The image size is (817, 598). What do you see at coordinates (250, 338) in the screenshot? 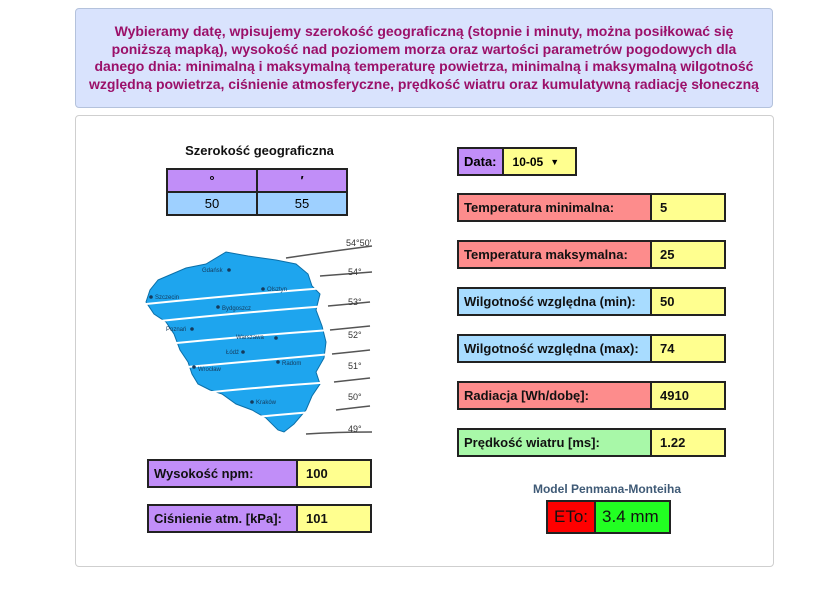
I see `city-warszawa: Warszawa` at bounding box center [250, 338].